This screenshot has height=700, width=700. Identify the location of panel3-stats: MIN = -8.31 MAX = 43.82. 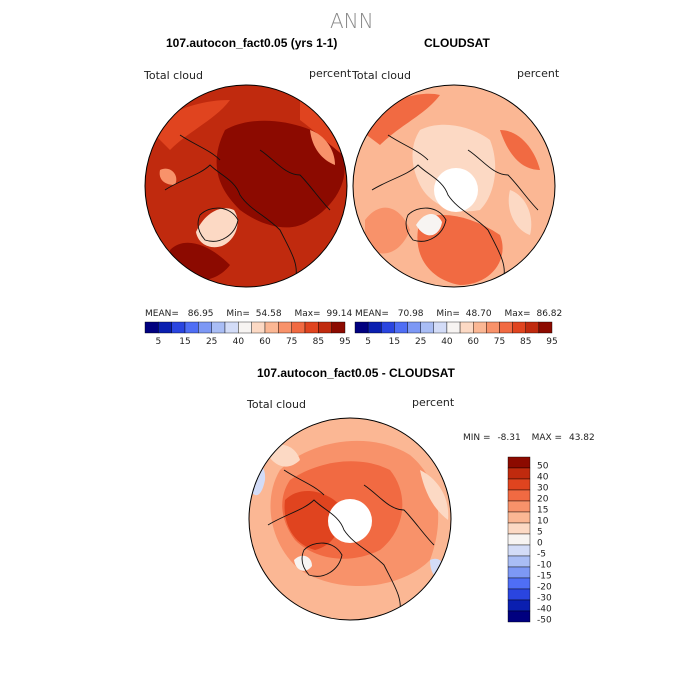
(529, 438).